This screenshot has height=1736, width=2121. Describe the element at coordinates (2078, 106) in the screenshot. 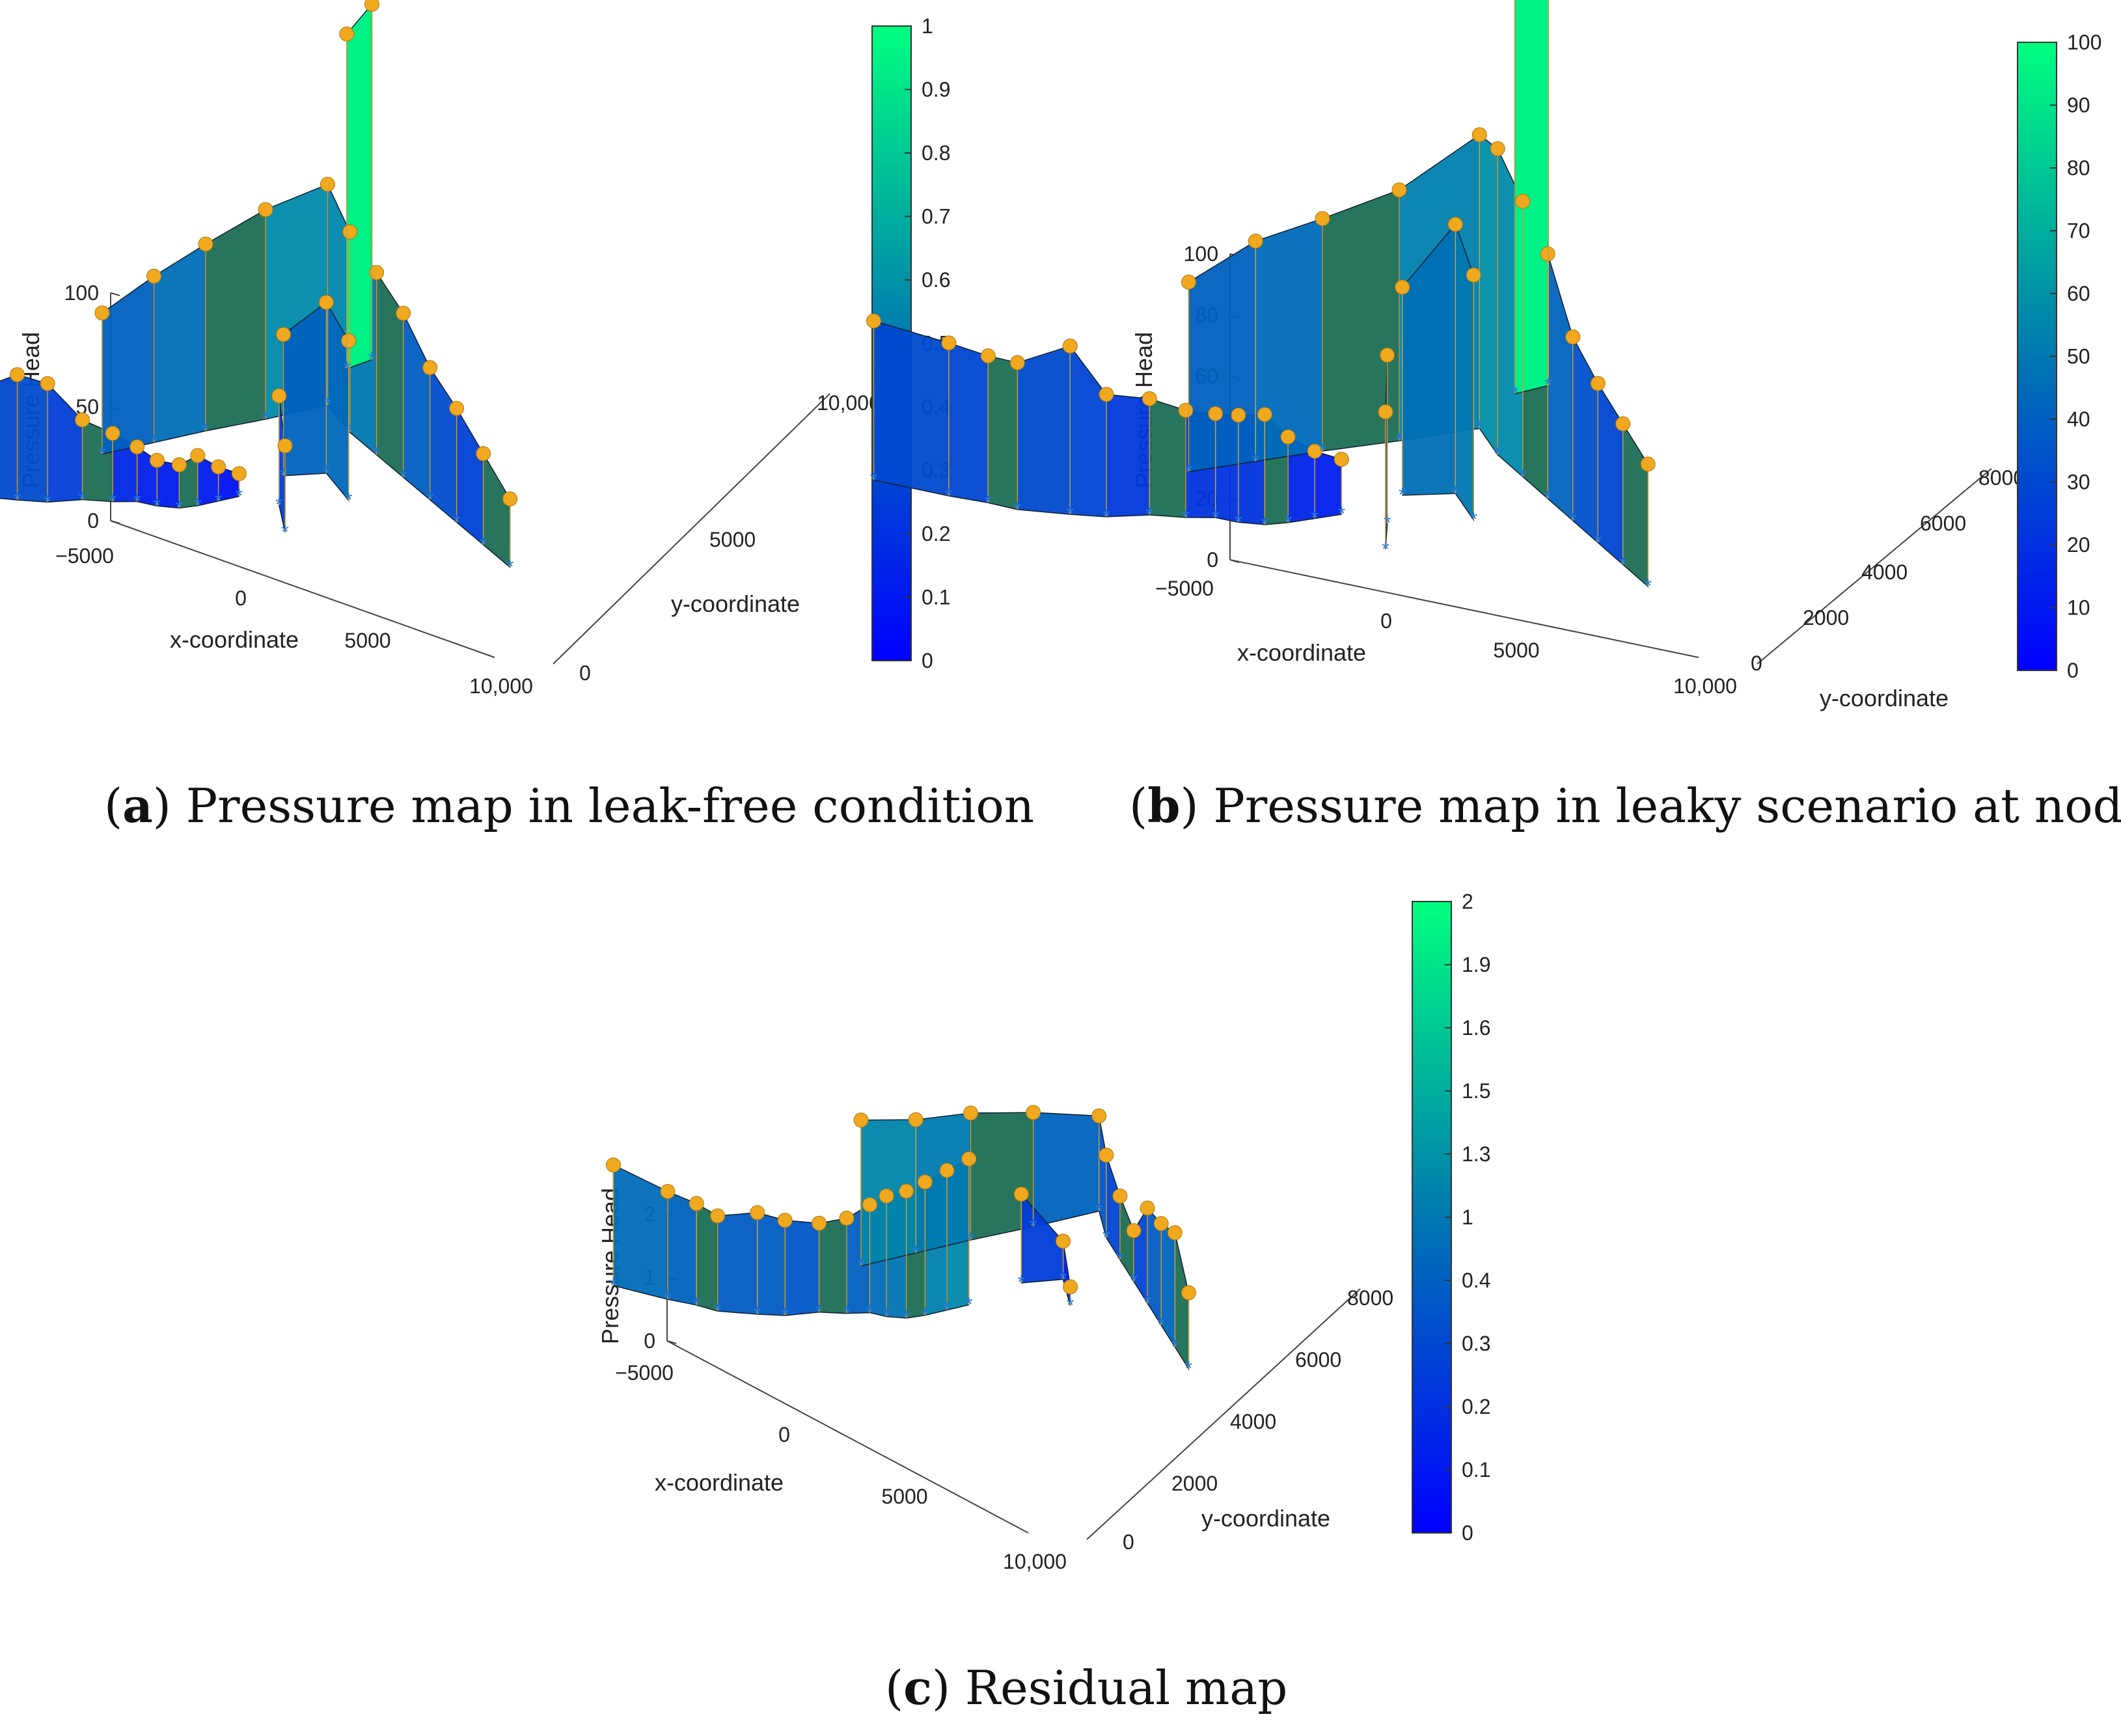

I see `colorbar-tick-label: 90` at that location.